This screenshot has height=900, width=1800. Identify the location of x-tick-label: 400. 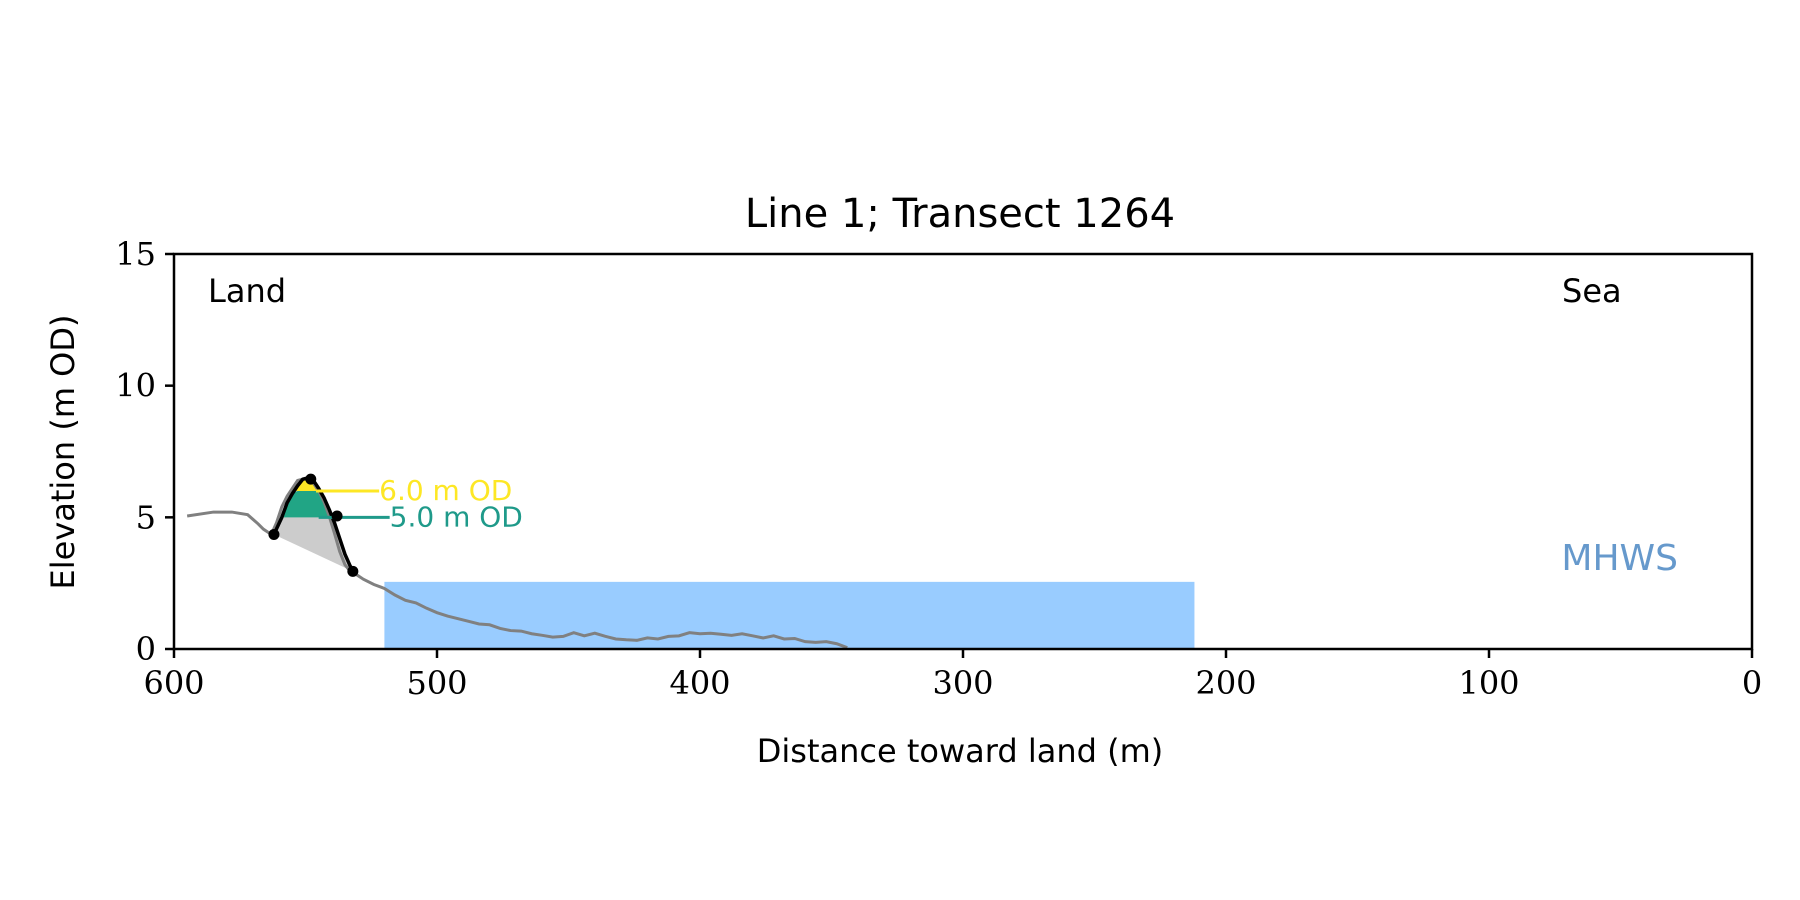
(699, 683).